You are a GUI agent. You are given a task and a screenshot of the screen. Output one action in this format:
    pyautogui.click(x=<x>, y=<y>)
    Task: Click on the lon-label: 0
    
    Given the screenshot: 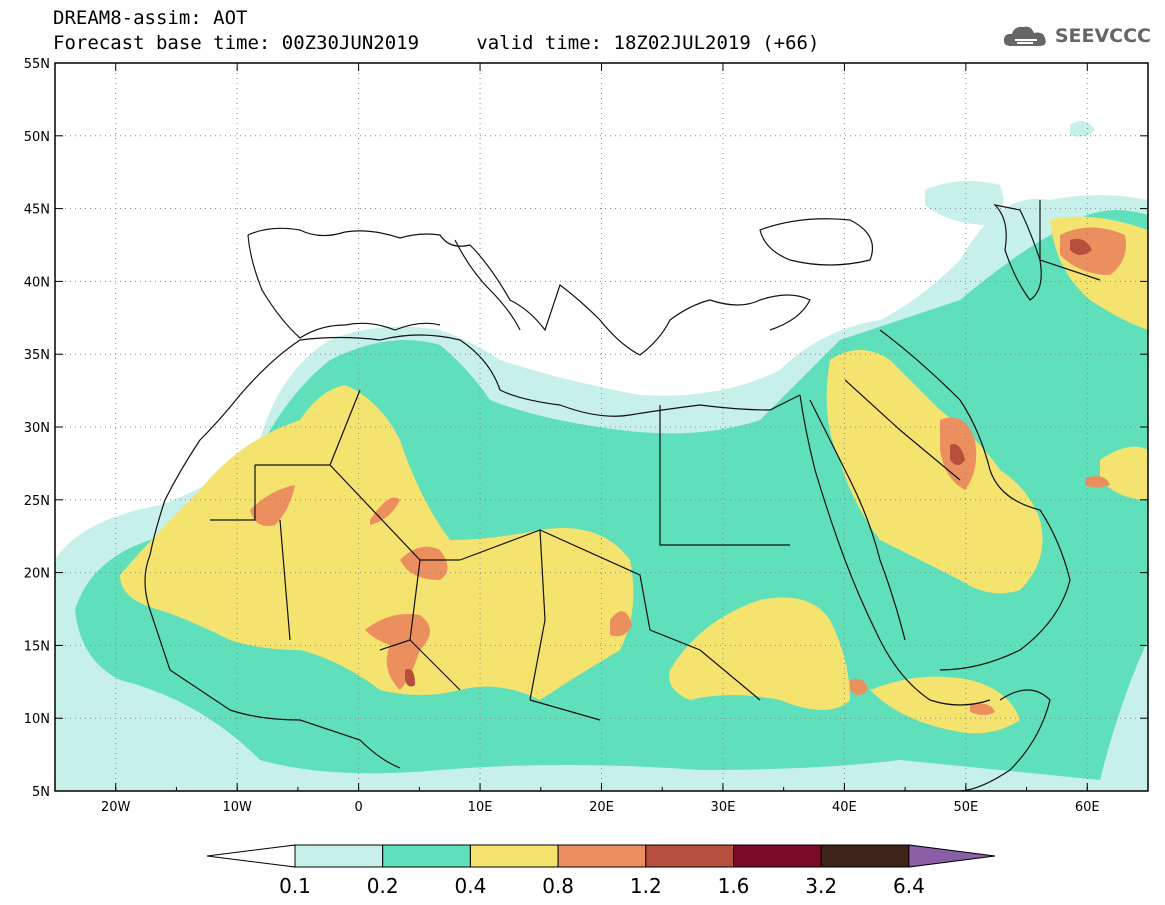 What is the action you would take?
    pyautogui.click(x=358, y=807)
    